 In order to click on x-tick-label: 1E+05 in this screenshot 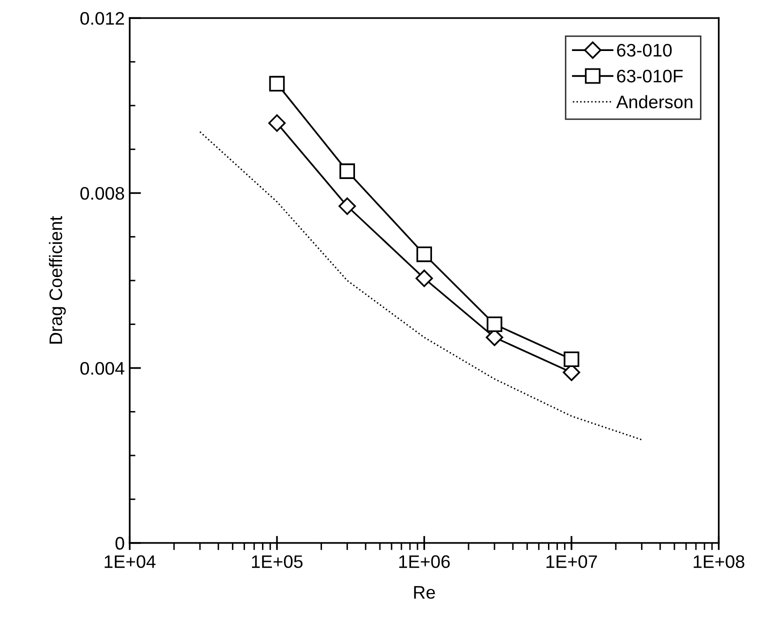, I will do `click(277, 561)`.